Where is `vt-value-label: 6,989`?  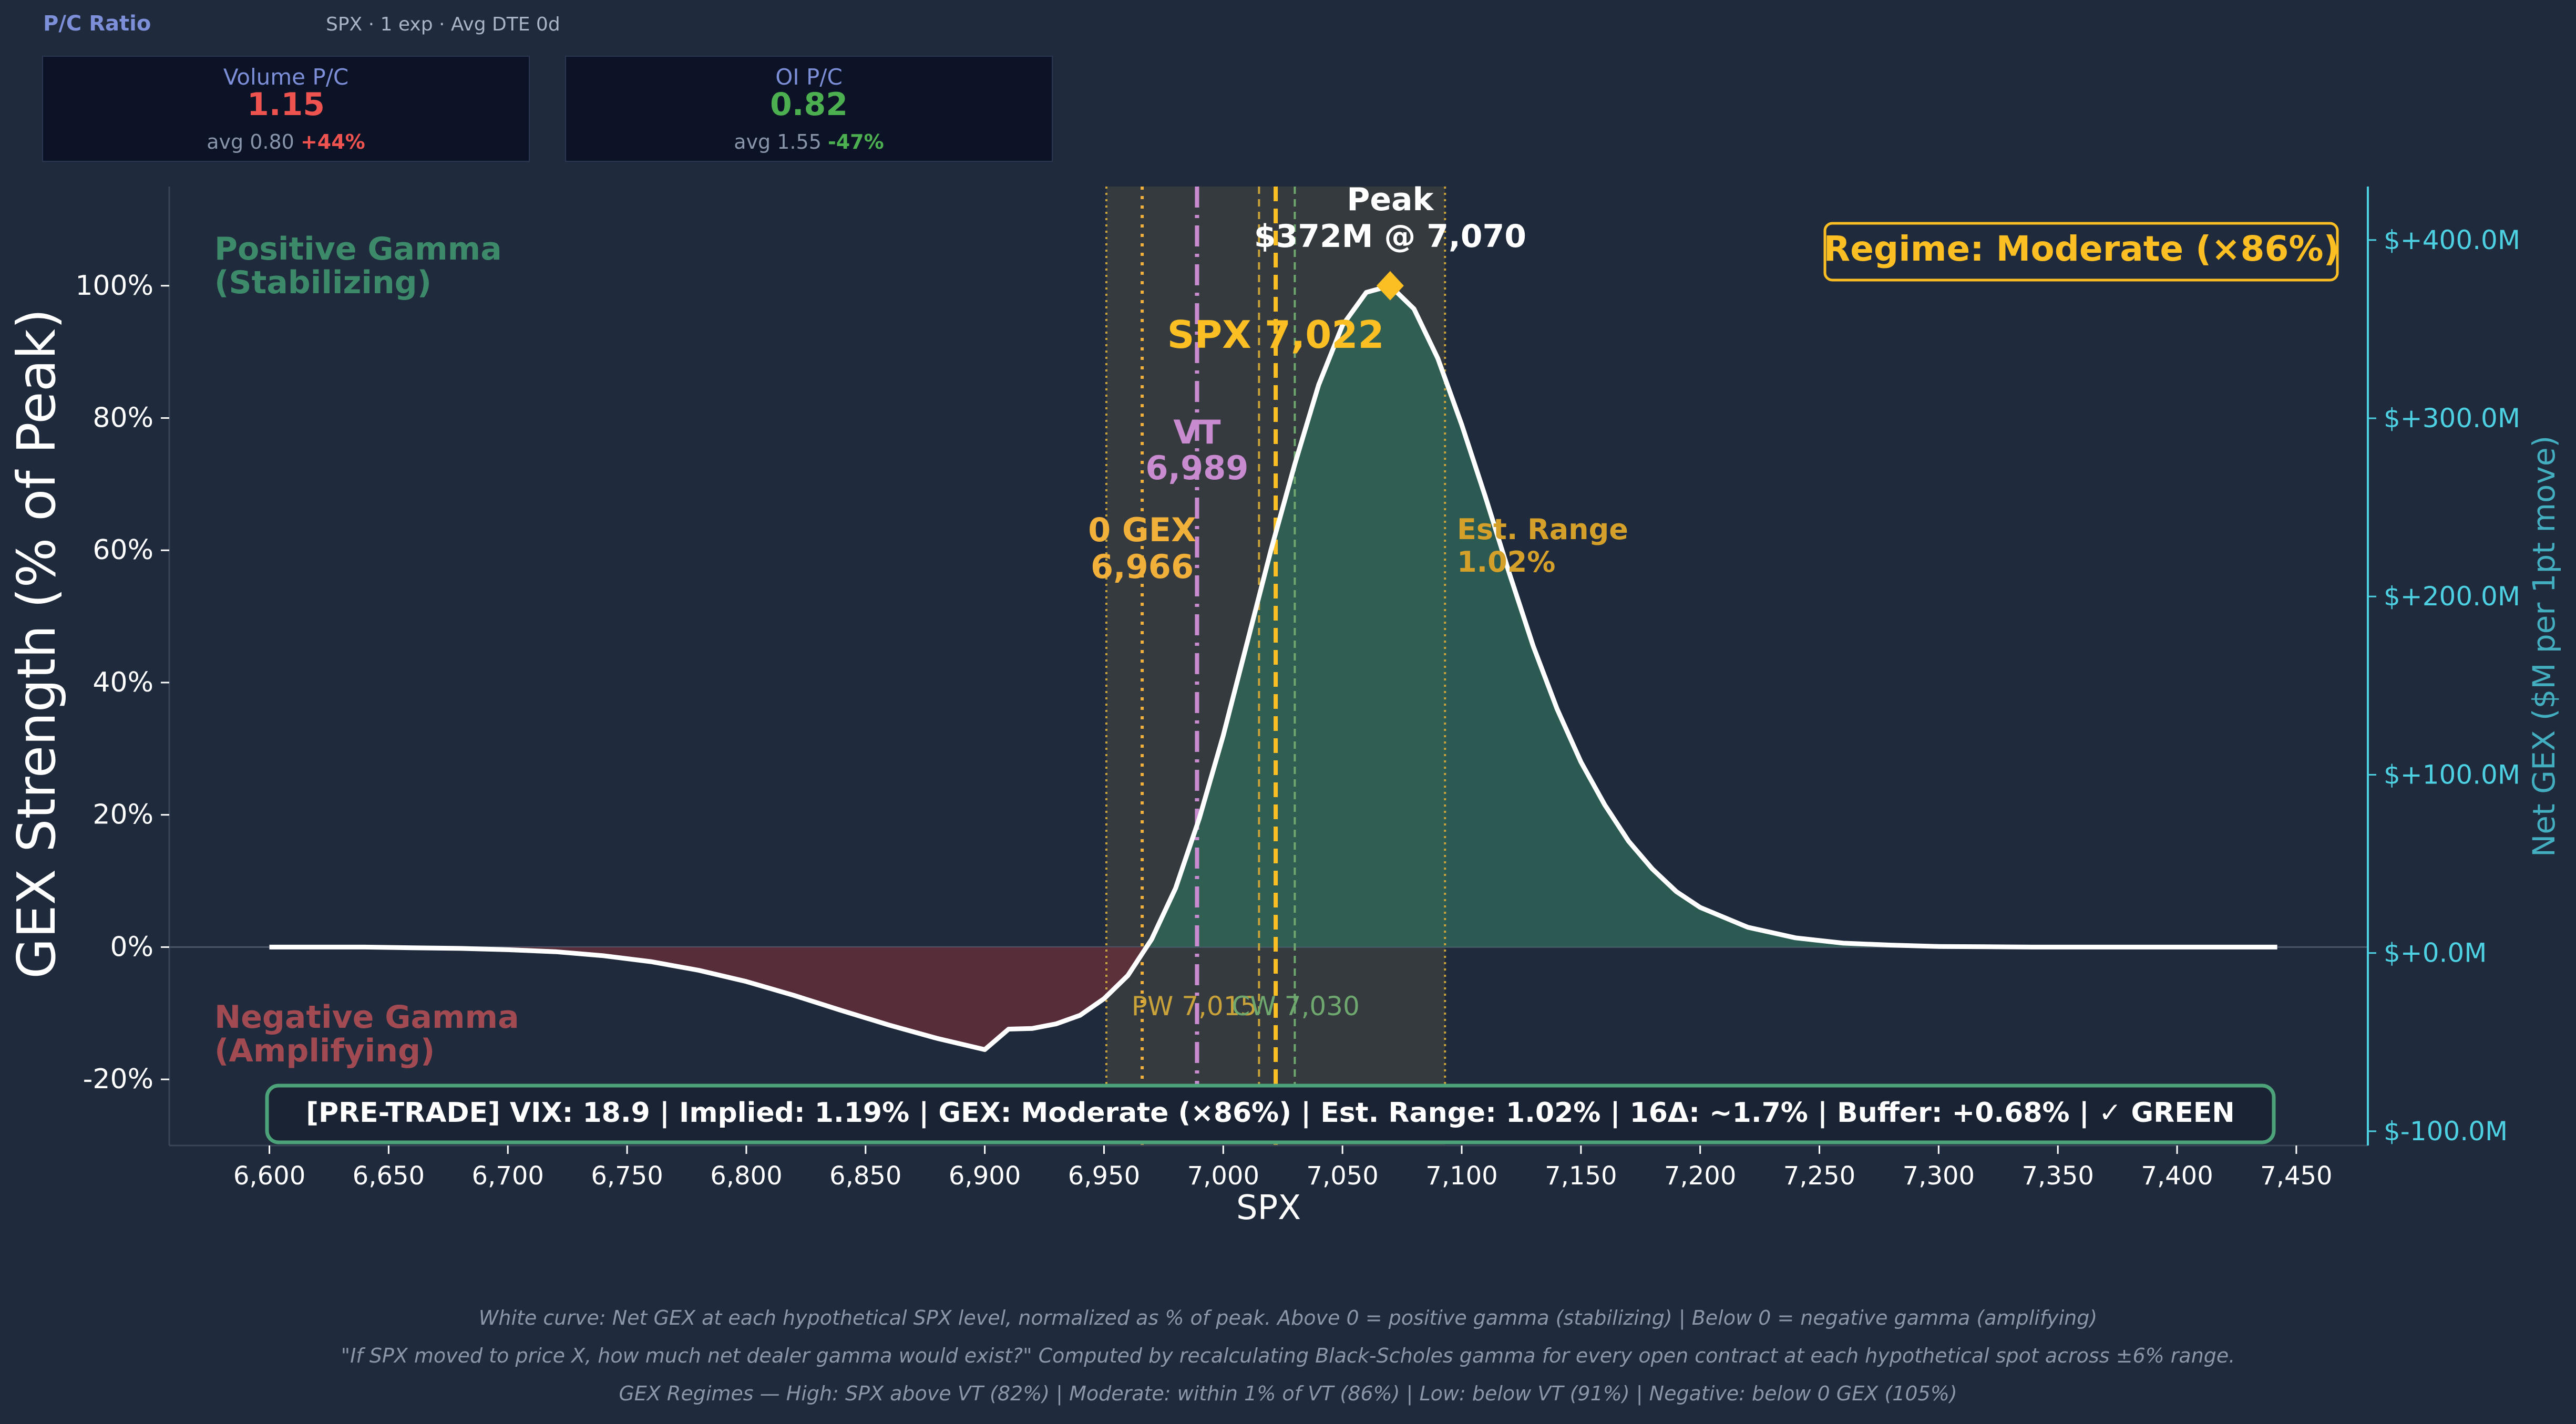
vt-value-label: 6,989 is located at coordinates (1196, 468).